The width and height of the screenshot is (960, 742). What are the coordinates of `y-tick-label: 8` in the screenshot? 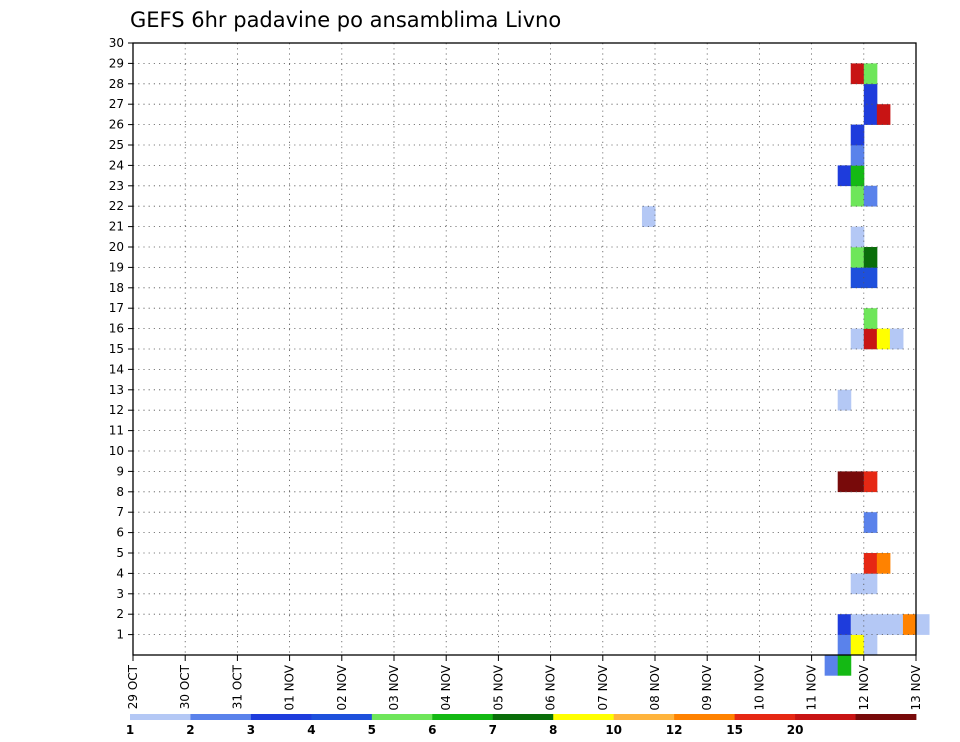 It's located at (120, 492).